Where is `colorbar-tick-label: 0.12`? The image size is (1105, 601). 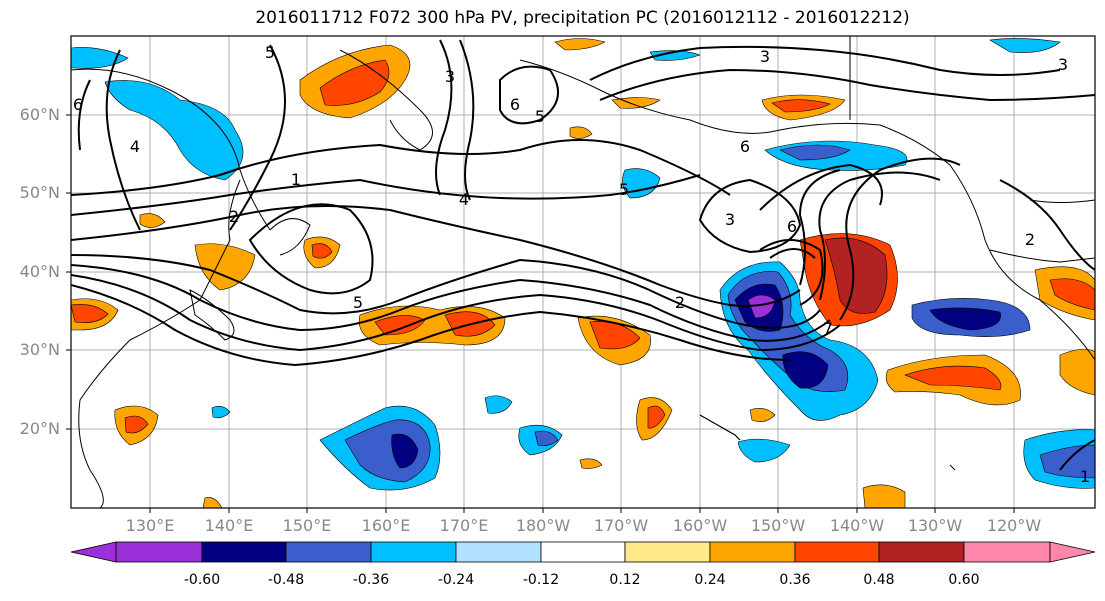
colorbar-tick-label: 0.12 is located at coordinates (625, 580).